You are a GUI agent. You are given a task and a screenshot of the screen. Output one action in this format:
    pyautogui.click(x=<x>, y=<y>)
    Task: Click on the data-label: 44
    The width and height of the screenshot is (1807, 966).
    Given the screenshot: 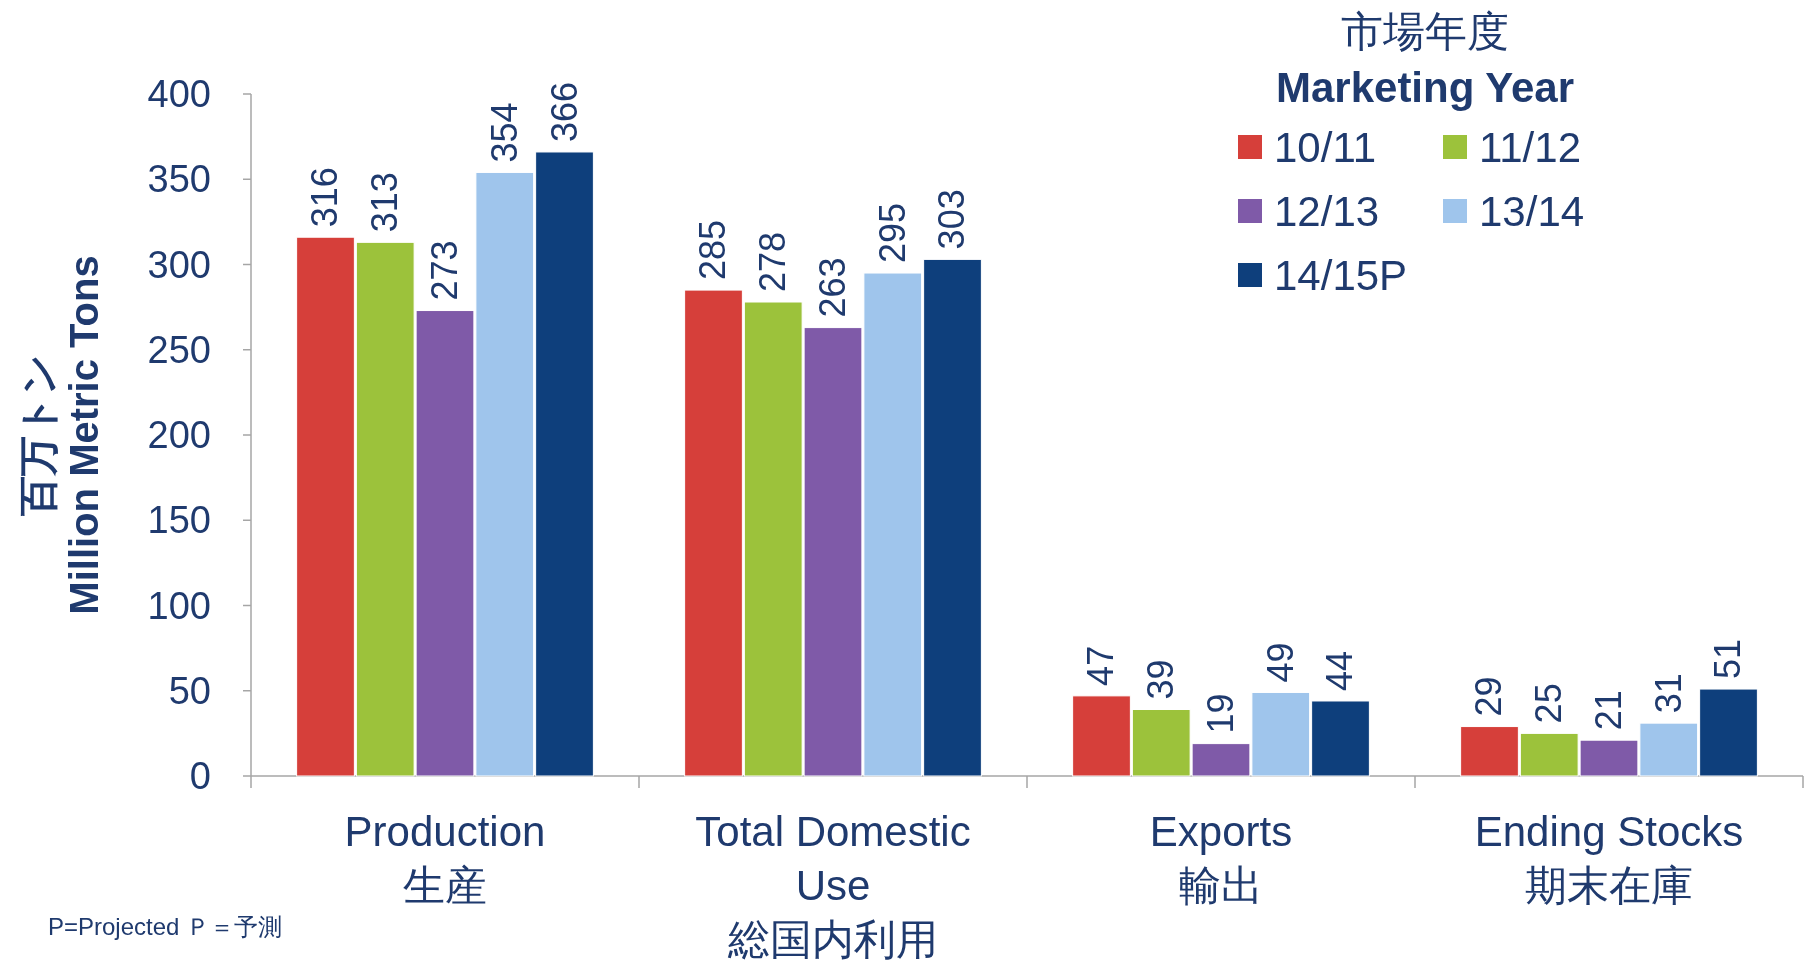 What is the action you would take?
    pyautogui.click(x=1340, y=670)
    